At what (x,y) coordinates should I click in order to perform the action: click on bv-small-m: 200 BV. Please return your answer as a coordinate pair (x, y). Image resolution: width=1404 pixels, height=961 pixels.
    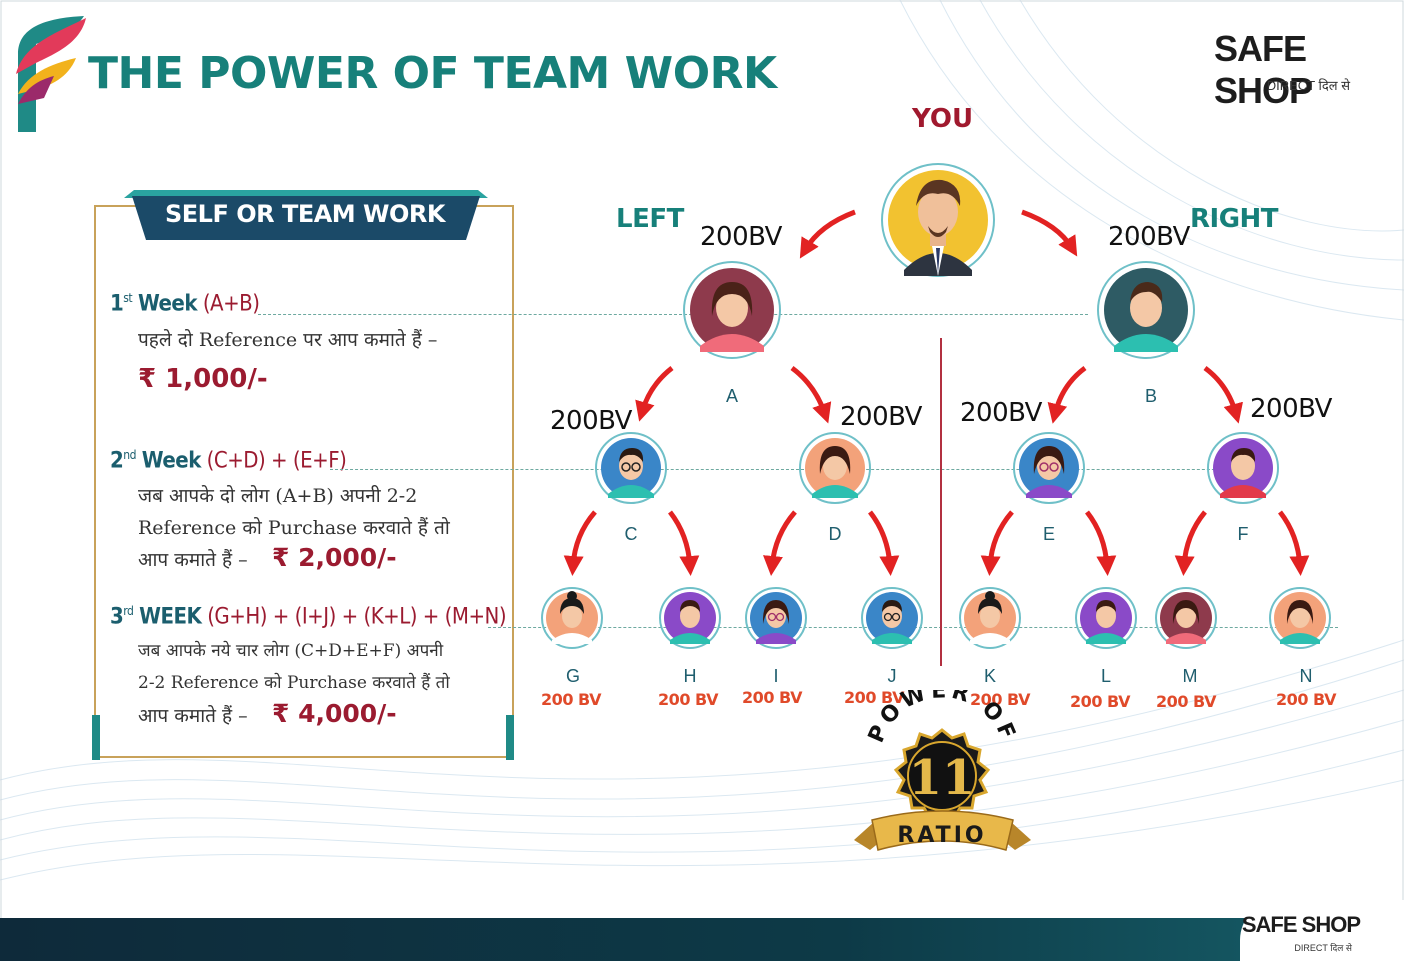
    Looking at the image, I should click on (1186, 701).